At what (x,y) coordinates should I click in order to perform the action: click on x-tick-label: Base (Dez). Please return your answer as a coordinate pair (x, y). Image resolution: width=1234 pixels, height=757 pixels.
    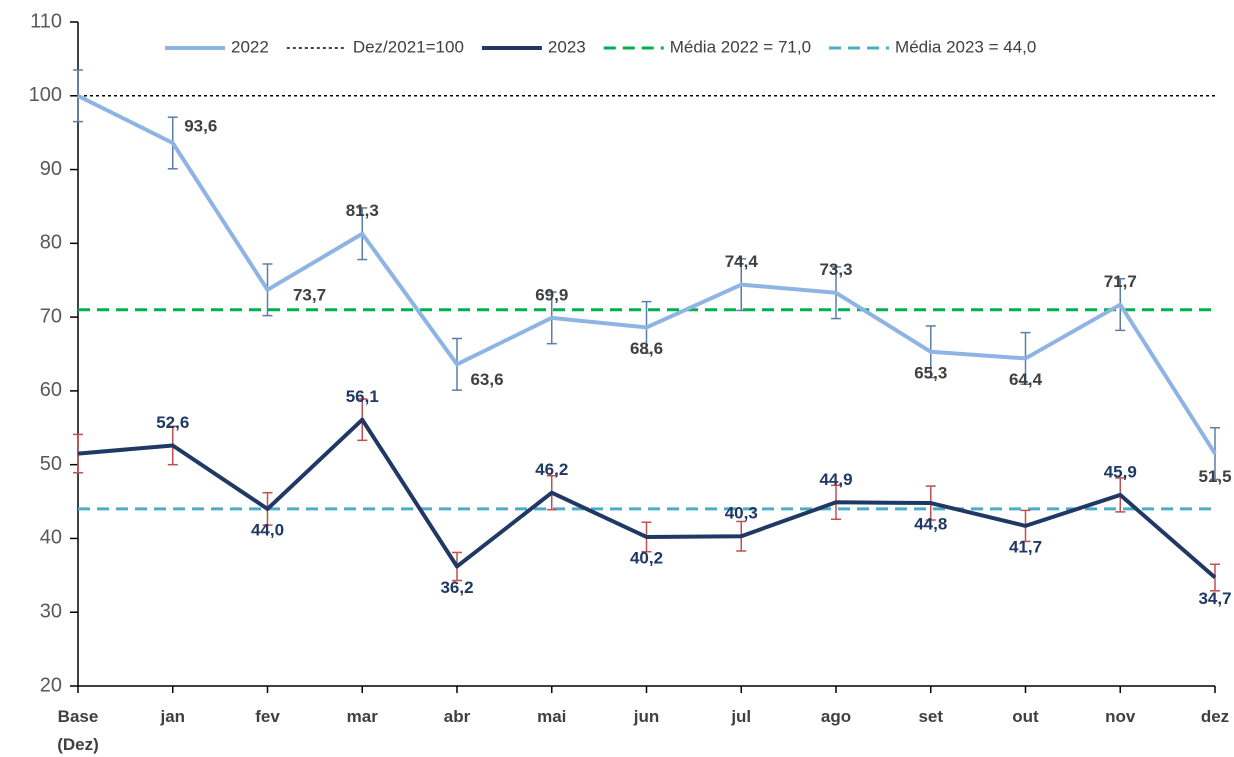
    Looking at the image, I should click on (78, 730).